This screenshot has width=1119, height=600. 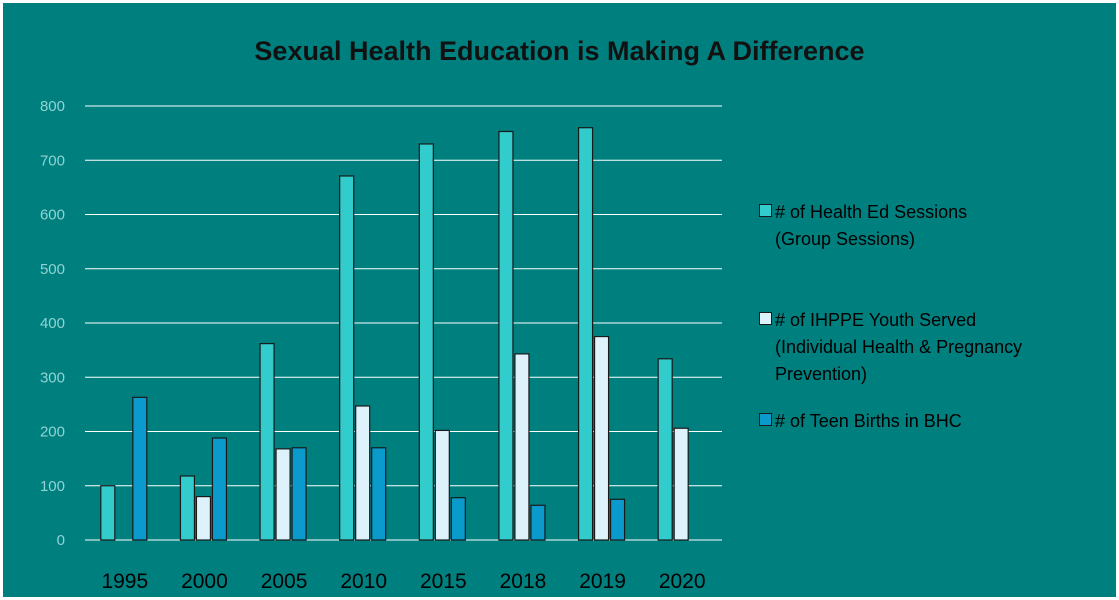 What do you see at coordinates (187, 508) in the screenshot?
I see `bar-series-0-2000` at bounding box center [187, 508].